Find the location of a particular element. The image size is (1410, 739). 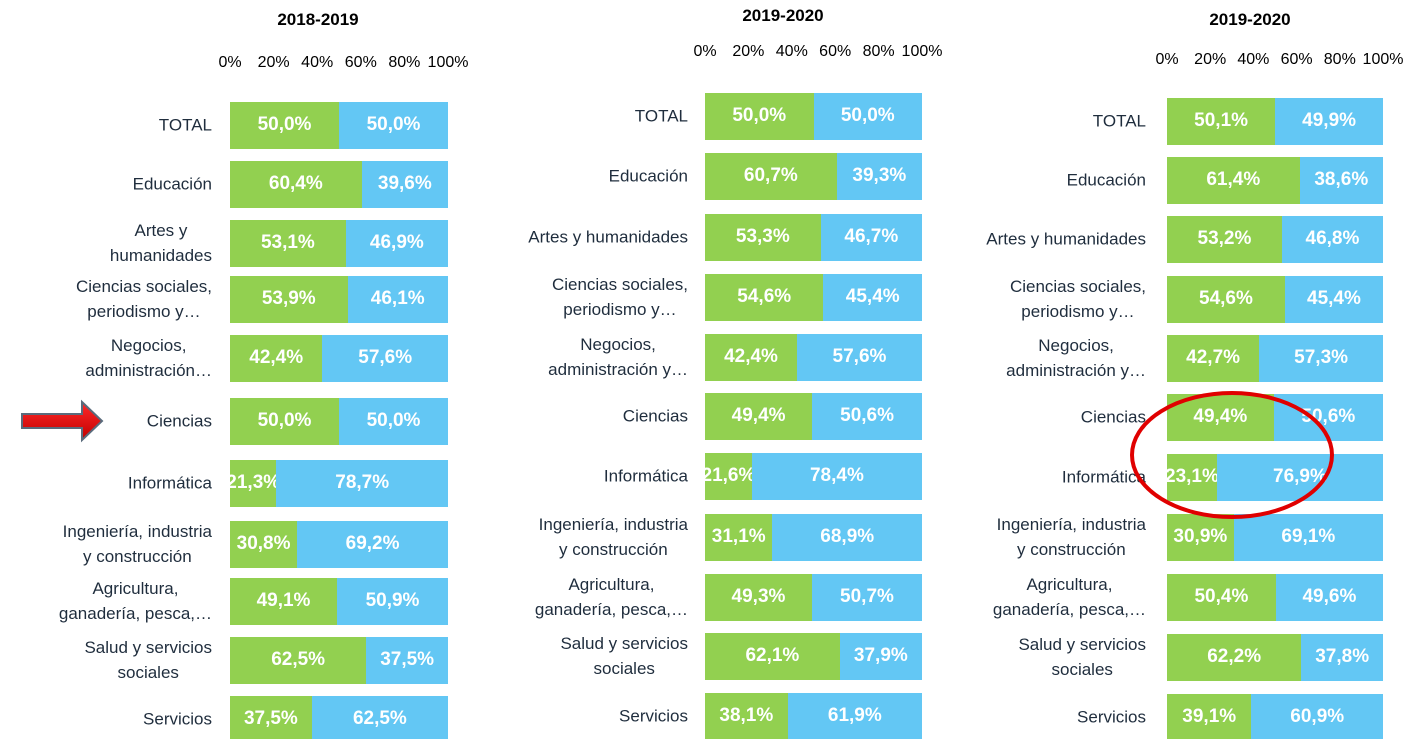

value-label: 61,4% is located at coordinates (1233, 179).